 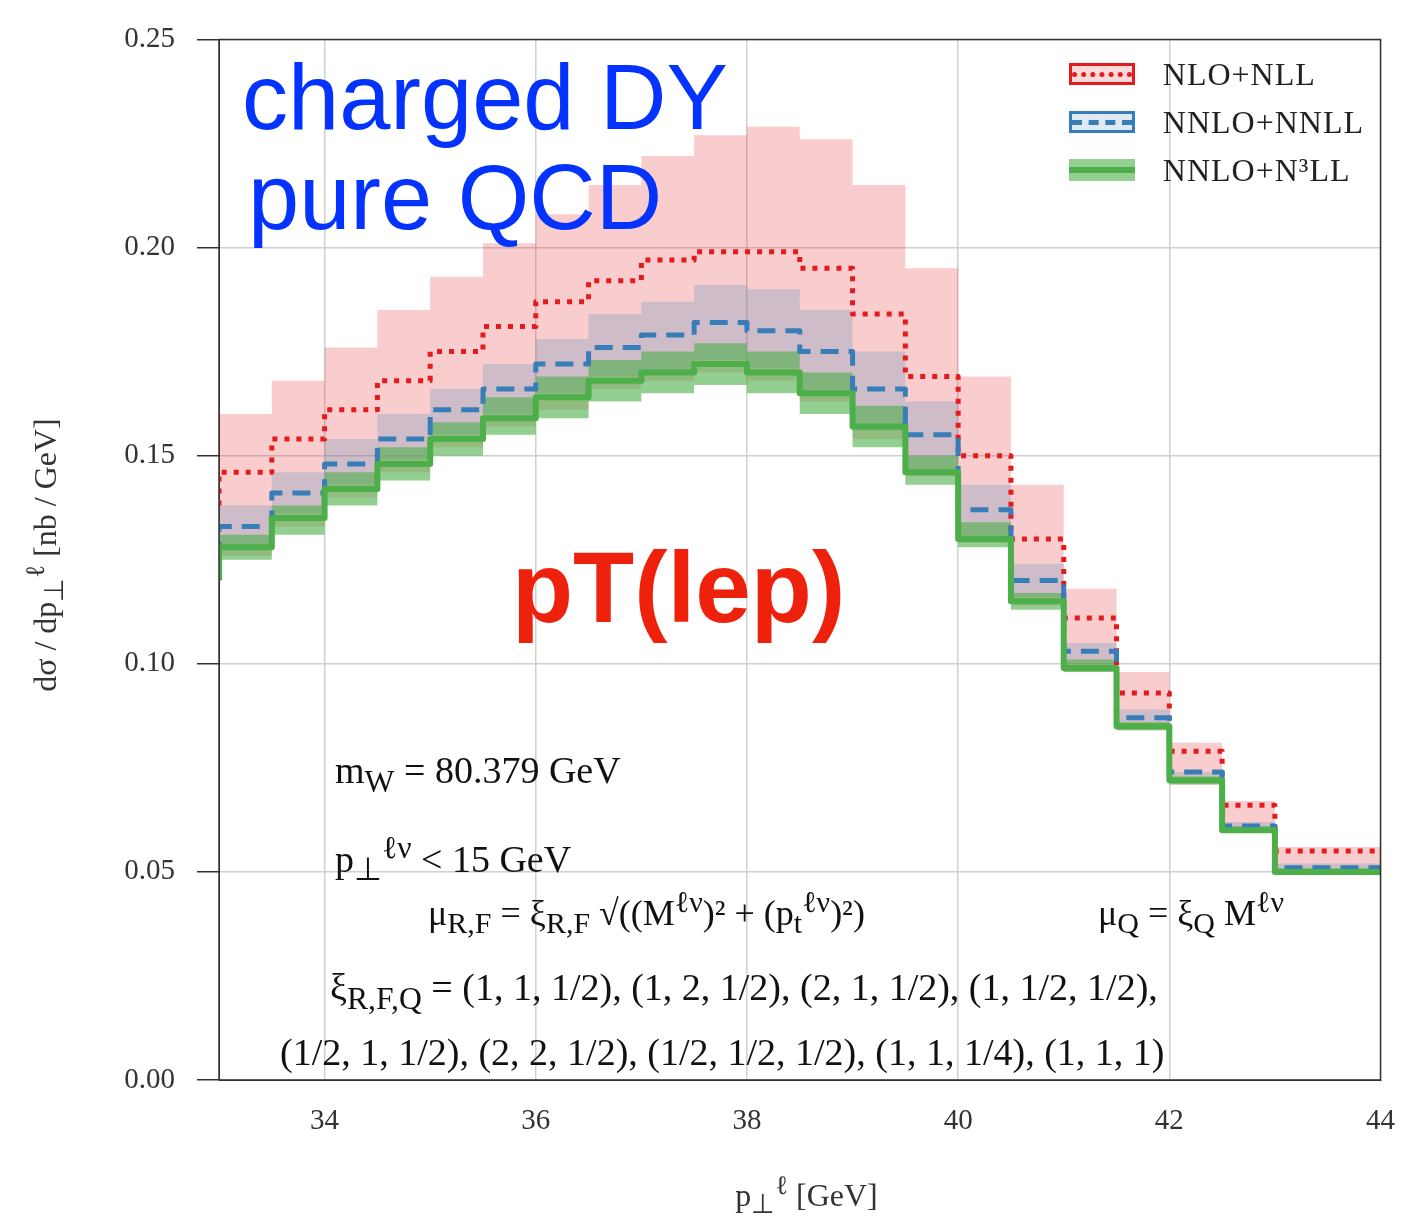 What do you see at coordinates (149, 245) in the screenshot?
I see `y-tick-label: 0.20` at bounding box center [149, 245].